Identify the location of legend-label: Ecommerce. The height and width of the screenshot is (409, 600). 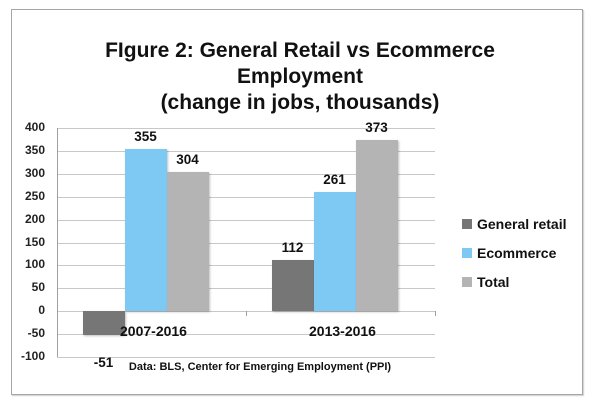
(517, 253).